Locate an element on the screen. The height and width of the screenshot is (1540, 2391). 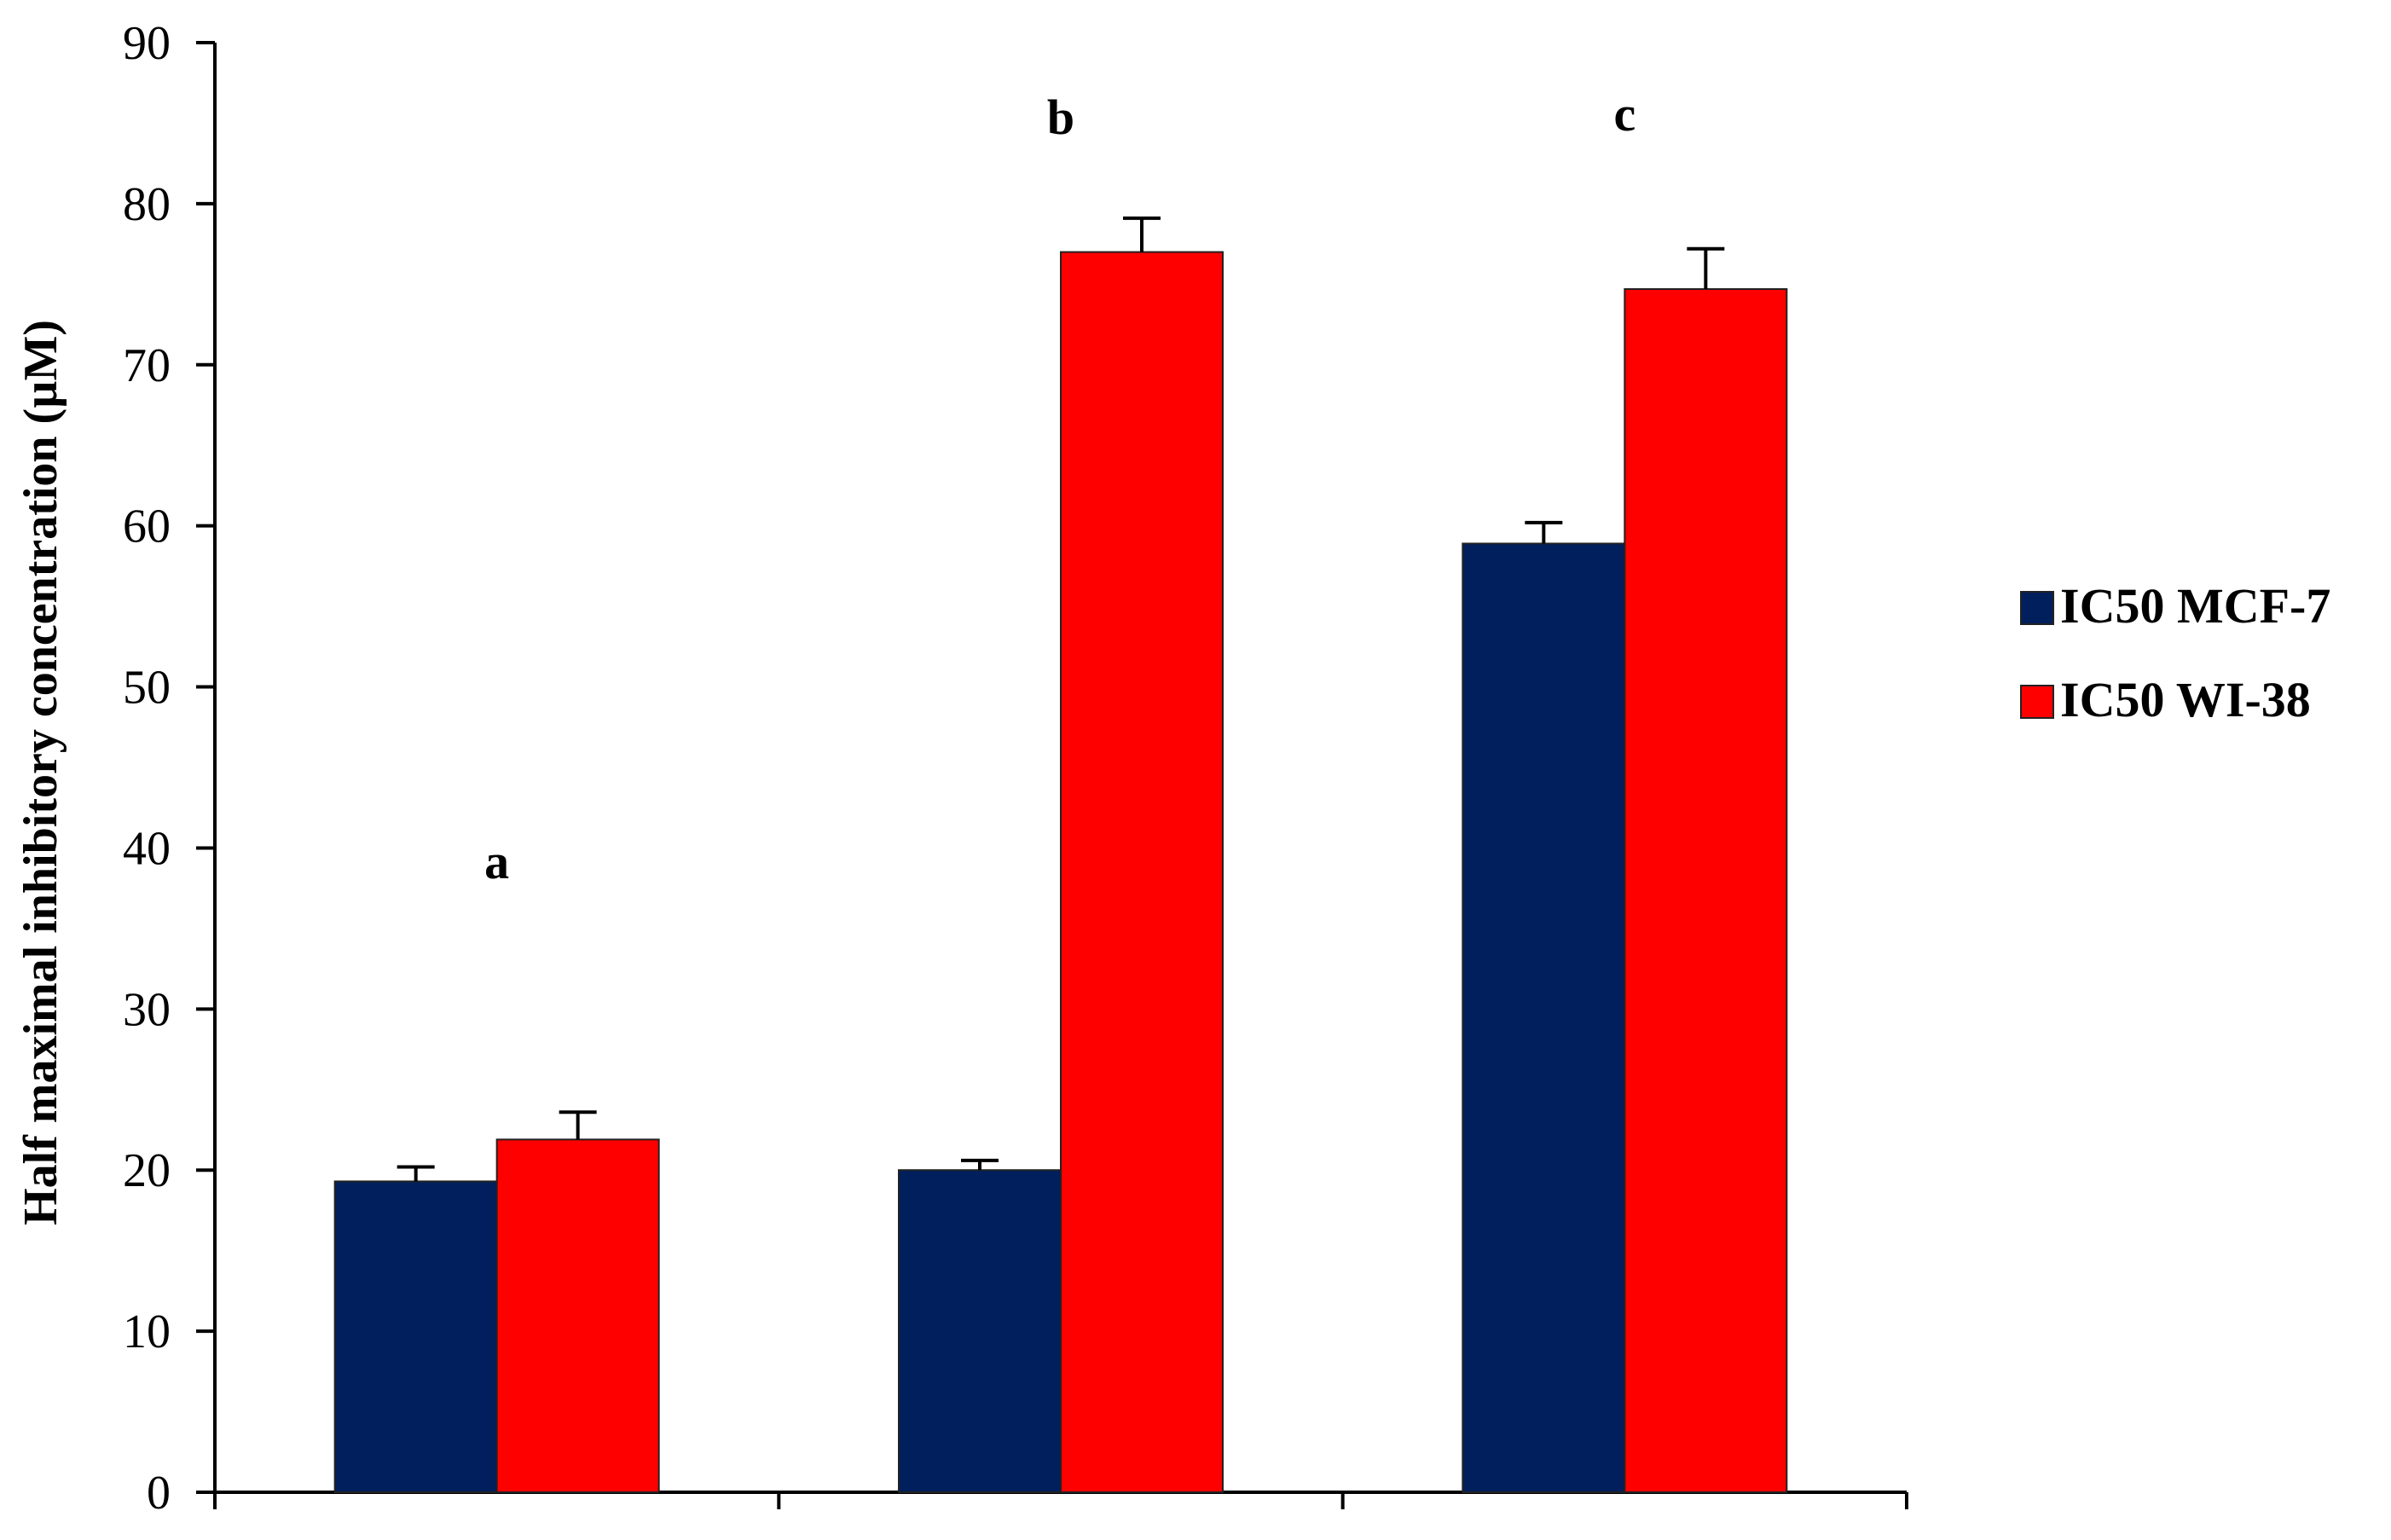
y-tick-label: 80 is located at coordinates (147, 204).